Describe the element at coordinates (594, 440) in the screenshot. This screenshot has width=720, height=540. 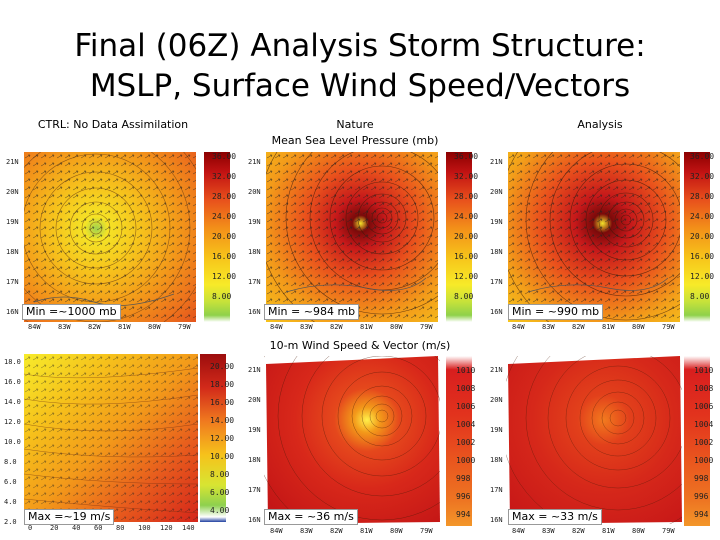
I see `wind-map-analysis` at that location.